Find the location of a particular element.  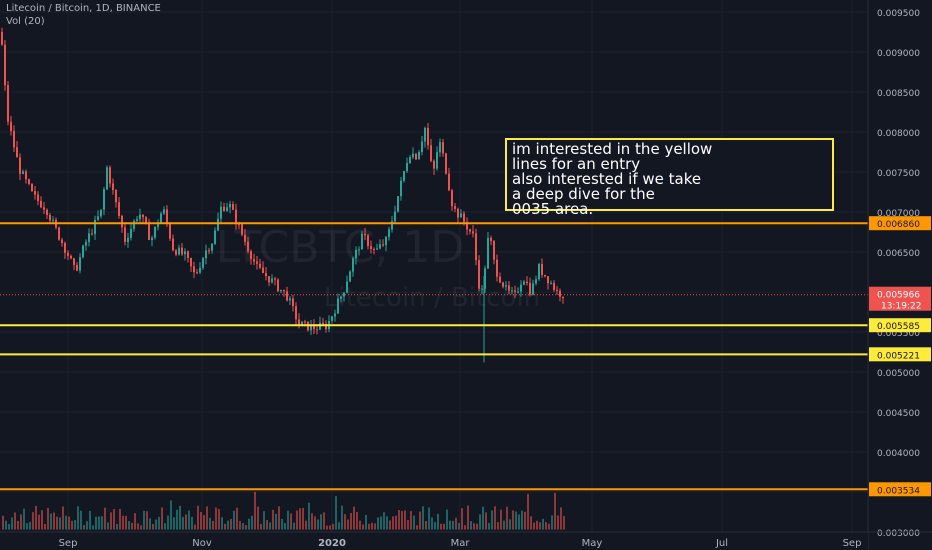

level-price-badge-label: 0.006860 is located at coordinates (898, 225).